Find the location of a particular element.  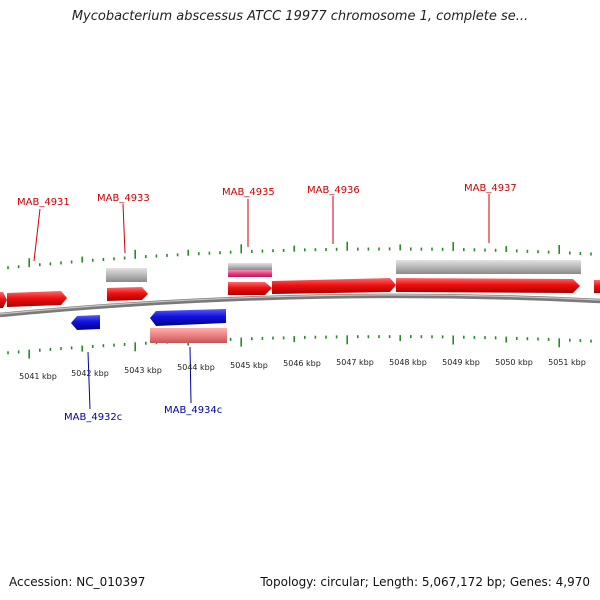

scale-label-5045: 5045 kbp is located at coordinates (249, 365).